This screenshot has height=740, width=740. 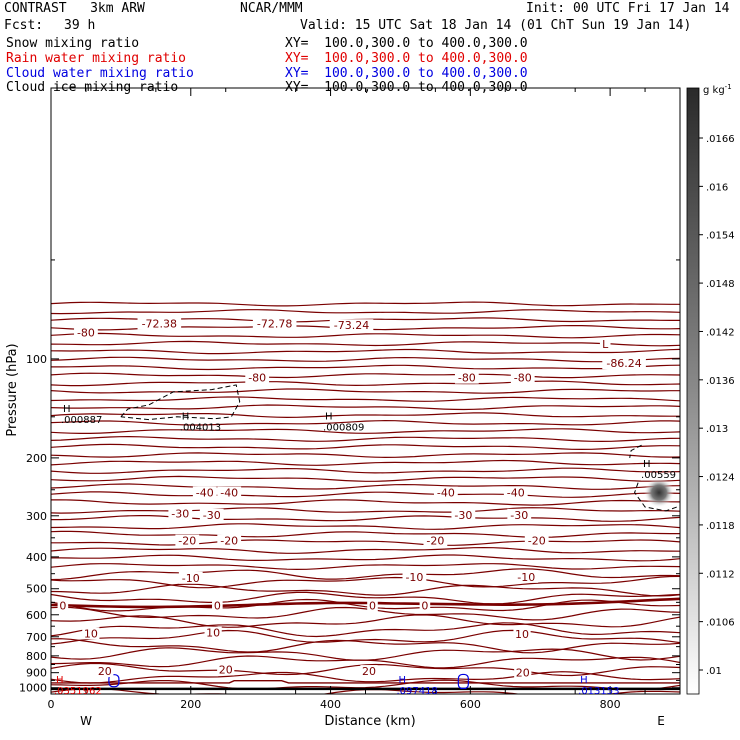 What do you see at coordinates (36, 458) in the screenshot?
I see `y-tick-label: 200` at bounding box center [36, 458].